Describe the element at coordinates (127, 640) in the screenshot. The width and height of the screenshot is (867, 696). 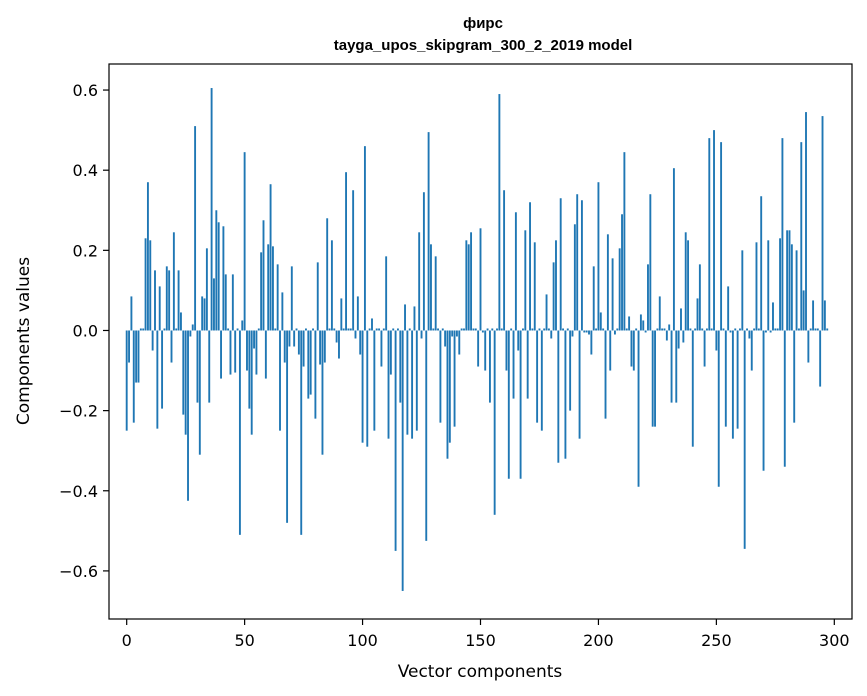
I see `x-tick-label: 0` at that location.